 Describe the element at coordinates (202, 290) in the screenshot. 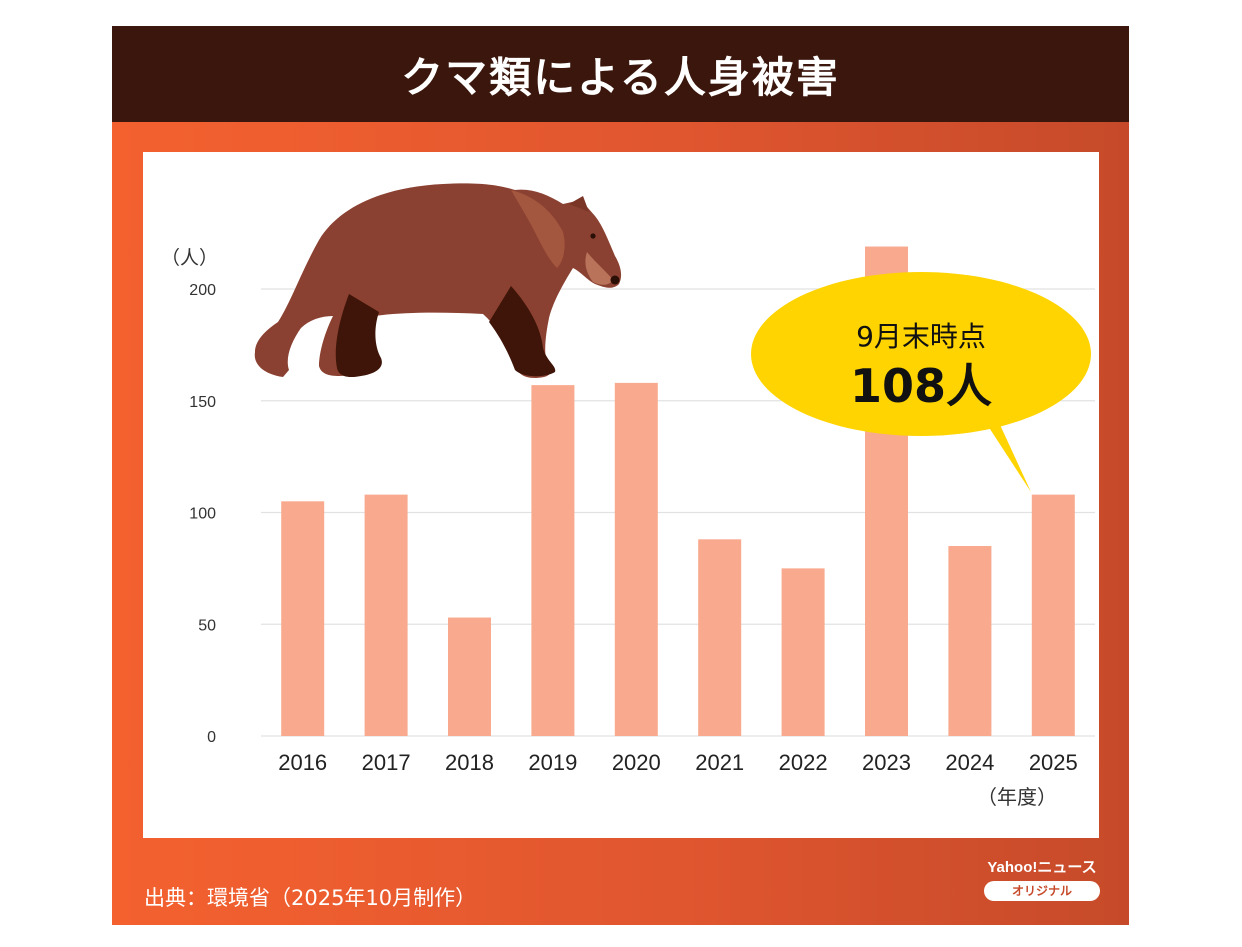

I see `y-tick-label: 200` at that location.